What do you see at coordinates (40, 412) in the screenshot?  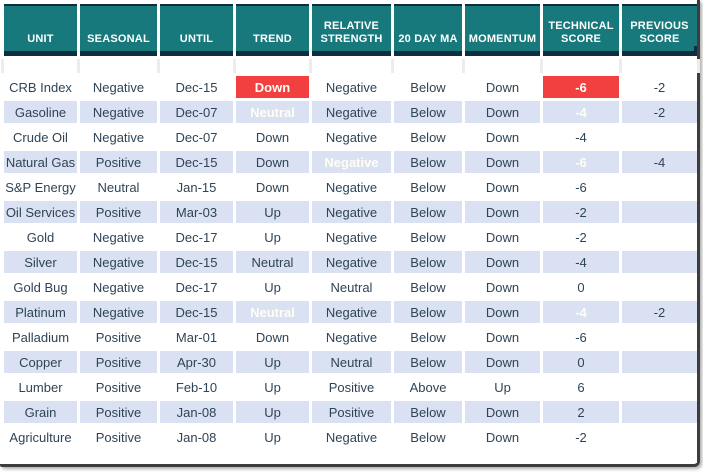 I see `cell-unit: Grain` at bounding box center [40, 412].